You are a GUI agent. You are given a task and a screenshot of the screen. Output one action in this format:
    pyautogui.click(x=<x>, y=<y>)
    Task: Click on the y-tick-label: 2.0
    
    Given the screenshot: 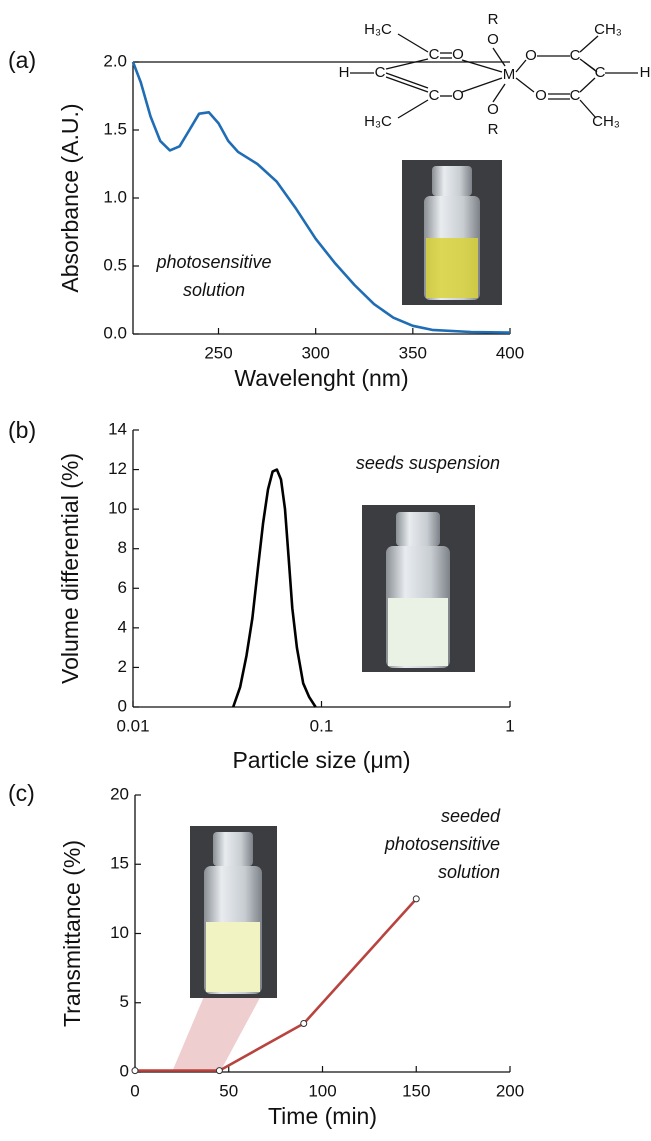 What is the action you would take?
    pyautogui.click(x=115, y=60)
    